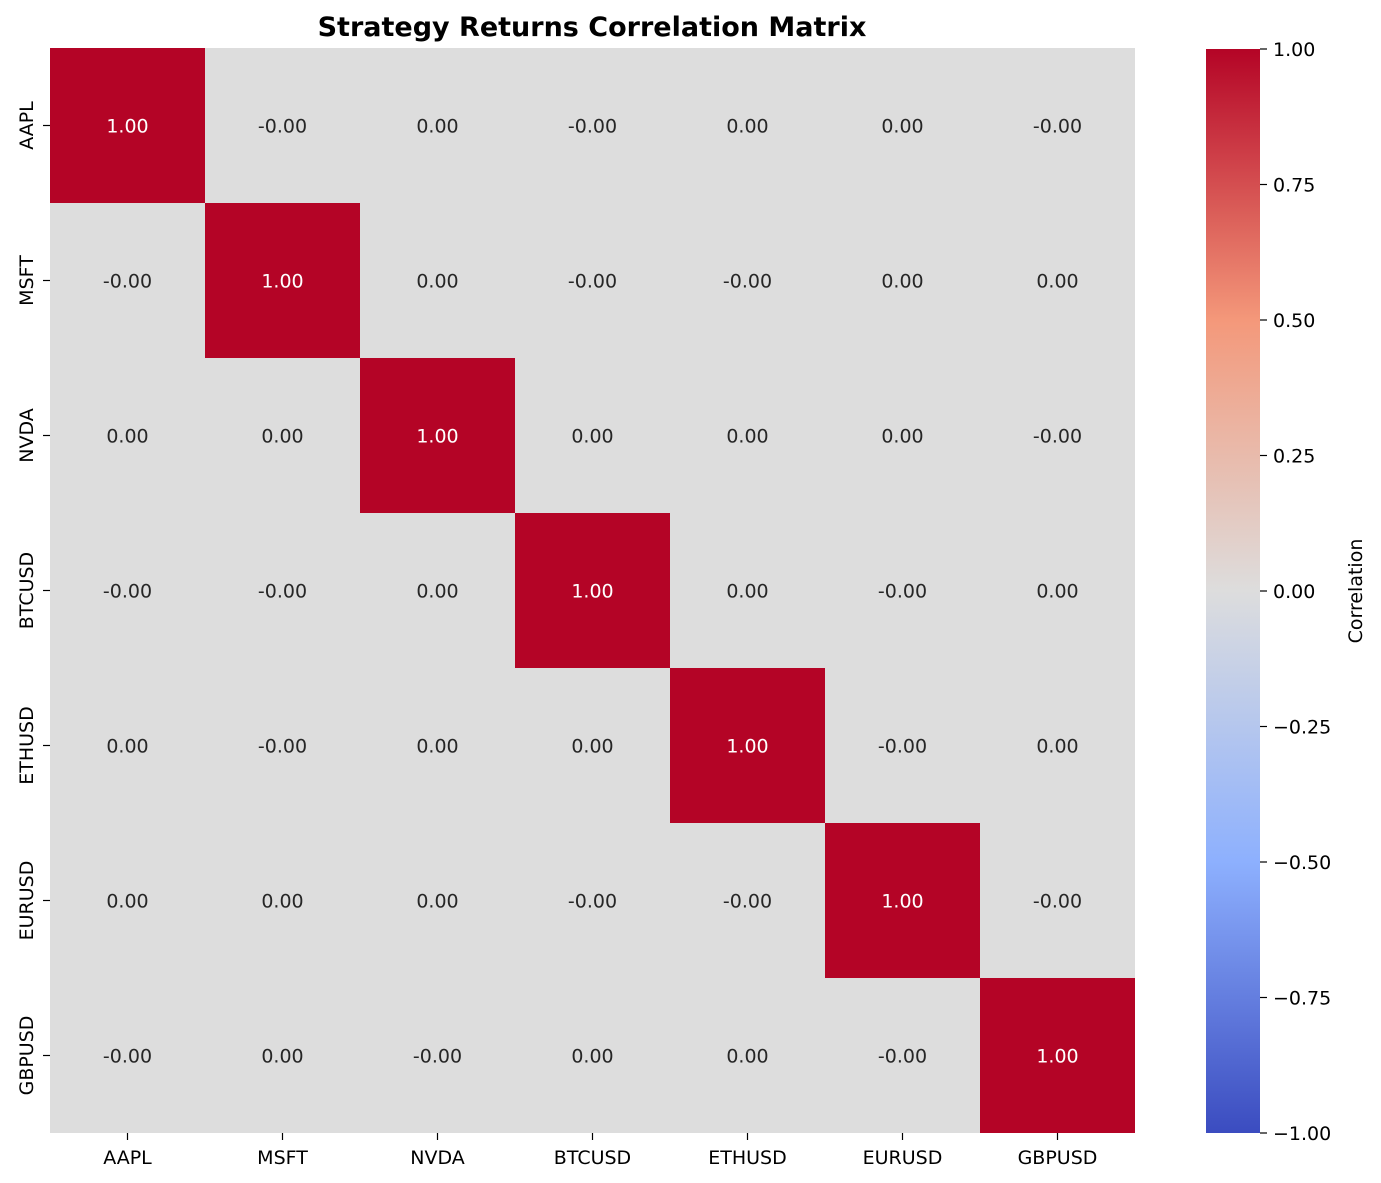 This screenshot has width=1381, height=1183. I want to click on heatmap-cell-aapl-btcusd, so click(592, 125).